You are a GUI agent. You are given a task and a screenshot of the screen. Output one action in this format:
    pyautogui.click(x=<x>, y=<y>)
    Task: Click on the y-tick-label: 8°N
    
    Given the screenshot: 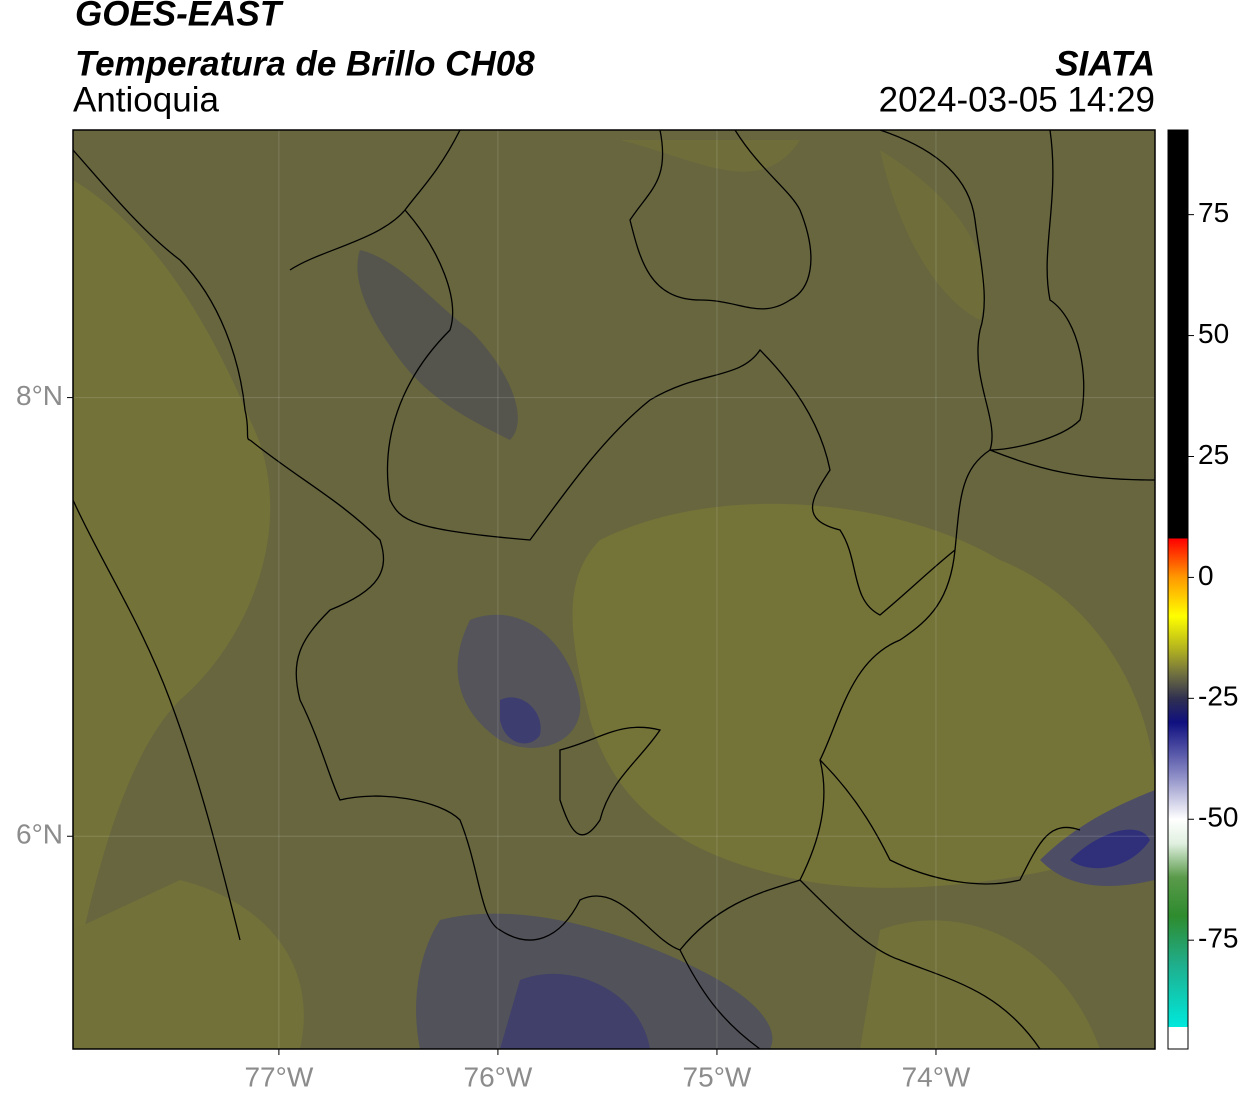 What is the action you would take?
    pyautogui.click(x=39, y=395)
    